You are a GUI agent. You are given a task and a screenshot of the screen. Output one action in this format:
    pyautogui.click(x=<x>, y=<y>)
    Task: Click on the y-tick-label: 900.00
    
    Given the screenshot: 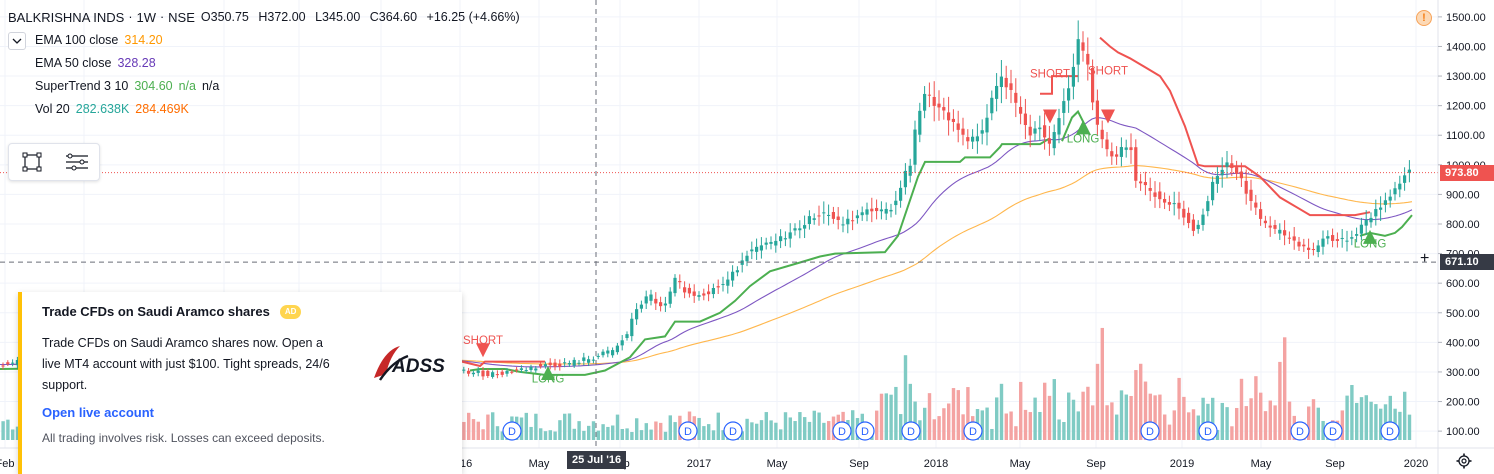 What is the action you would take?
    pyautogui.click(x=1463, y=195)
    